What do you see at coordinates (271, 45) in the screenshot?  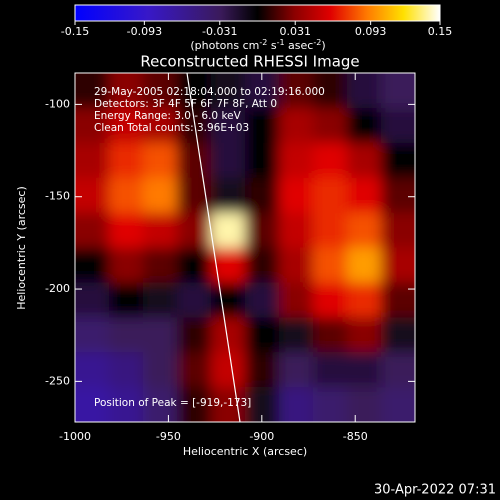 I see `colorbar-label-part: s` at bounding box center [271, 45].